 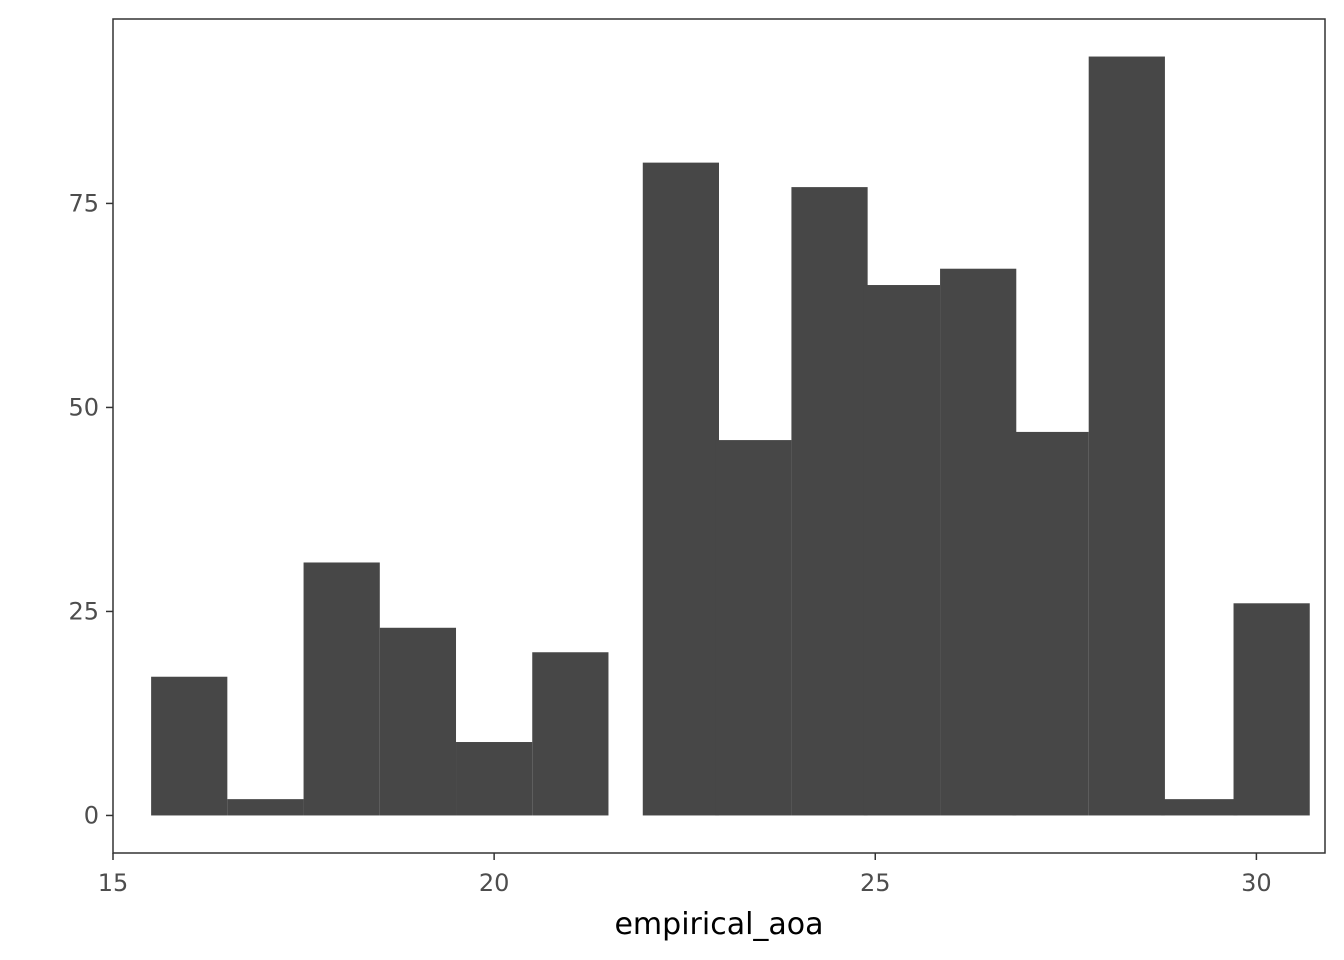 I want to click on x-tick-label: 25, so click(x=875, y=883).